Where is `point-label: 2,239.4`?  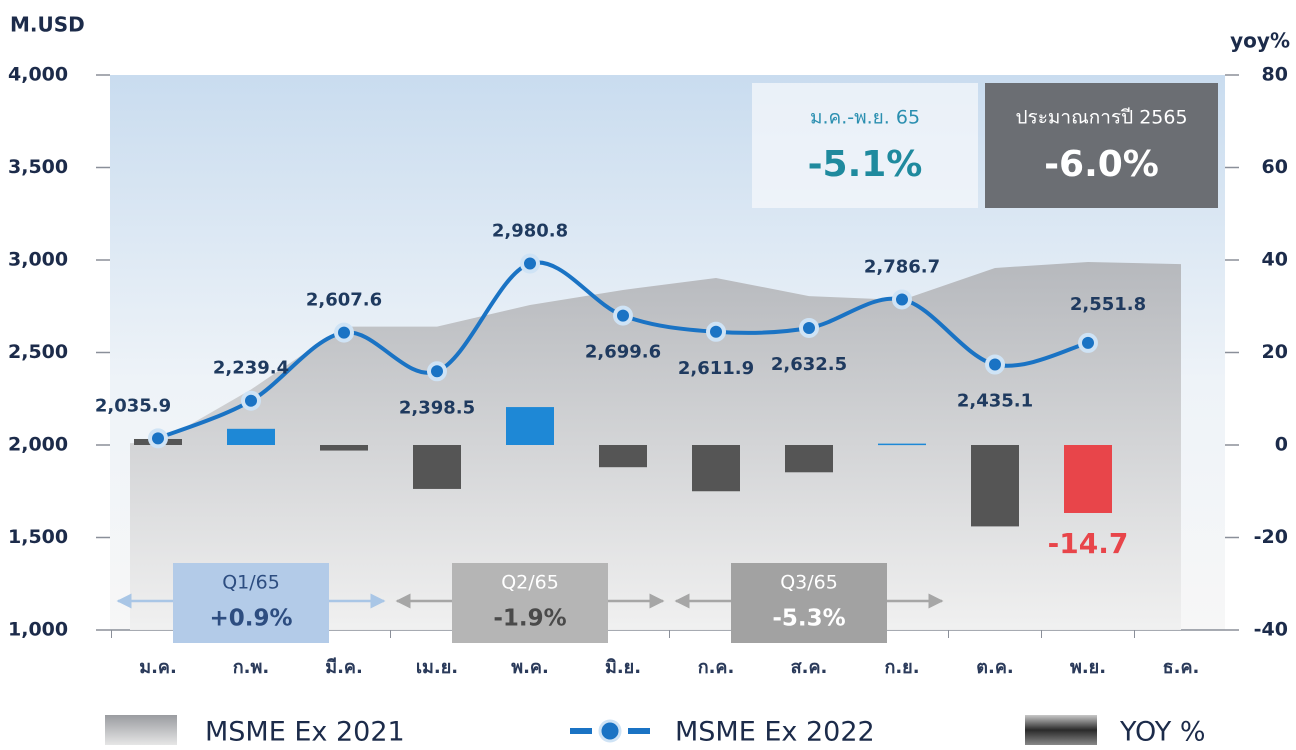
point-label: 2,239.4 is located at coordinates (251, 368).